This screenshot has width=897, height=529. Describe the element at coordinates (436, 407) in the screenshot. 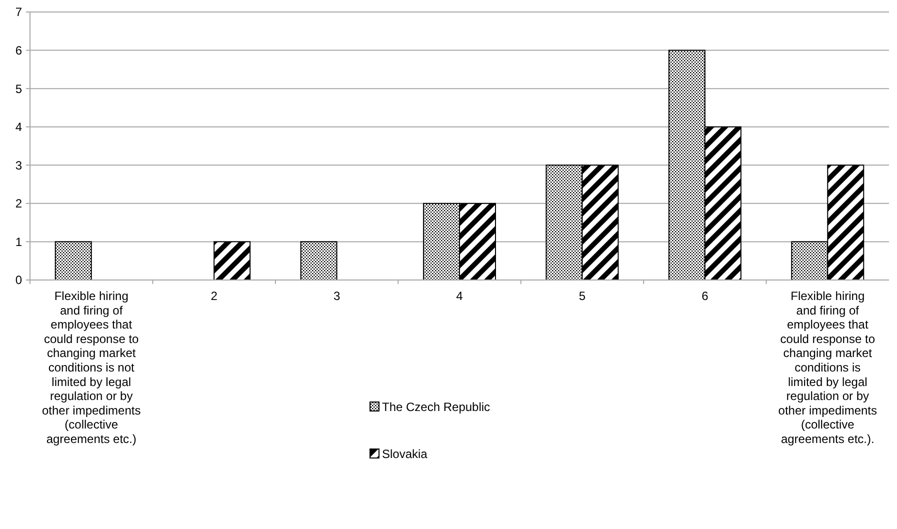

I see `legend-label: The Czech Republic` at that location.